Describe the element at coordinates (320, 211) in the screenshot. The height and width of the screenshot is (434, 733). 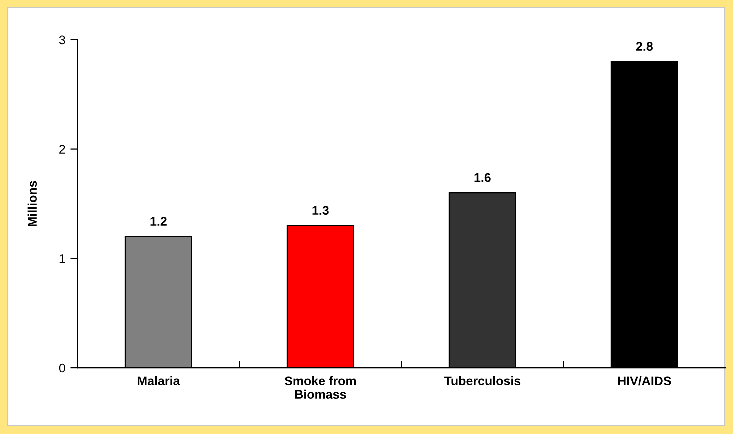
I see `data-label: 1.3` at that location.